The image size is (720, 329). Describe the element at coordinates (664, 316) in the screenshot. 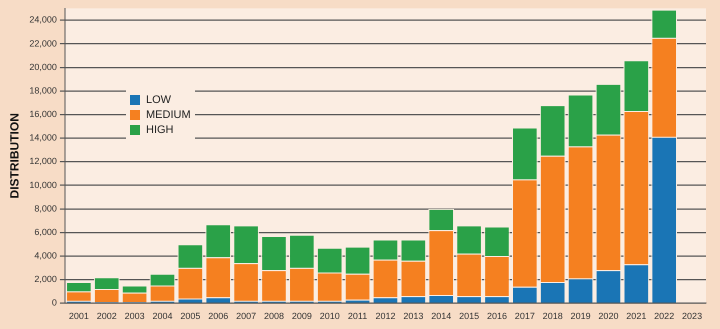

I see `x-tick-label: 2022` at that location.